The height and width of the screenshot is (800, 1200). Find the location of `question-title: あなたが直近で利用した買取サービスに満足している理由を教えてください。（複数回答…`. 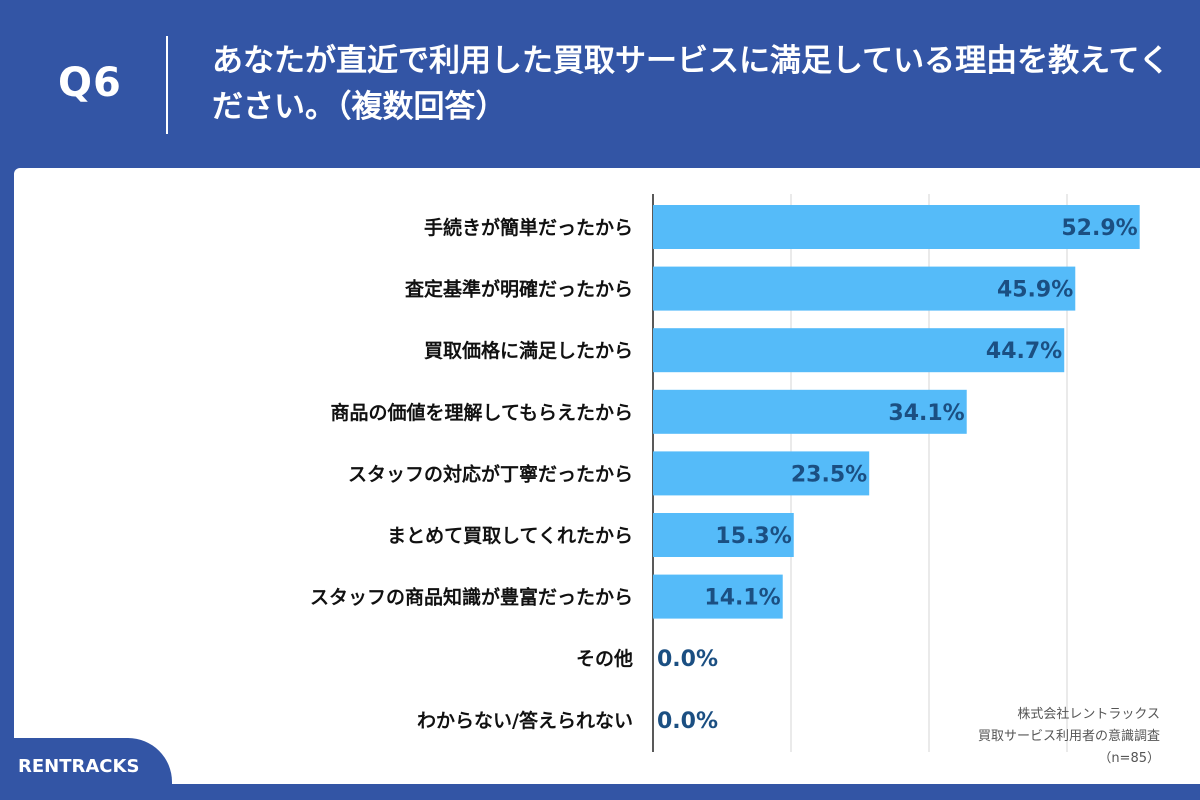

question-title: あなたが直近で利用した買取サービスに満足している理由を教えてください。（複数回答… is located at coordinates (691, 84).